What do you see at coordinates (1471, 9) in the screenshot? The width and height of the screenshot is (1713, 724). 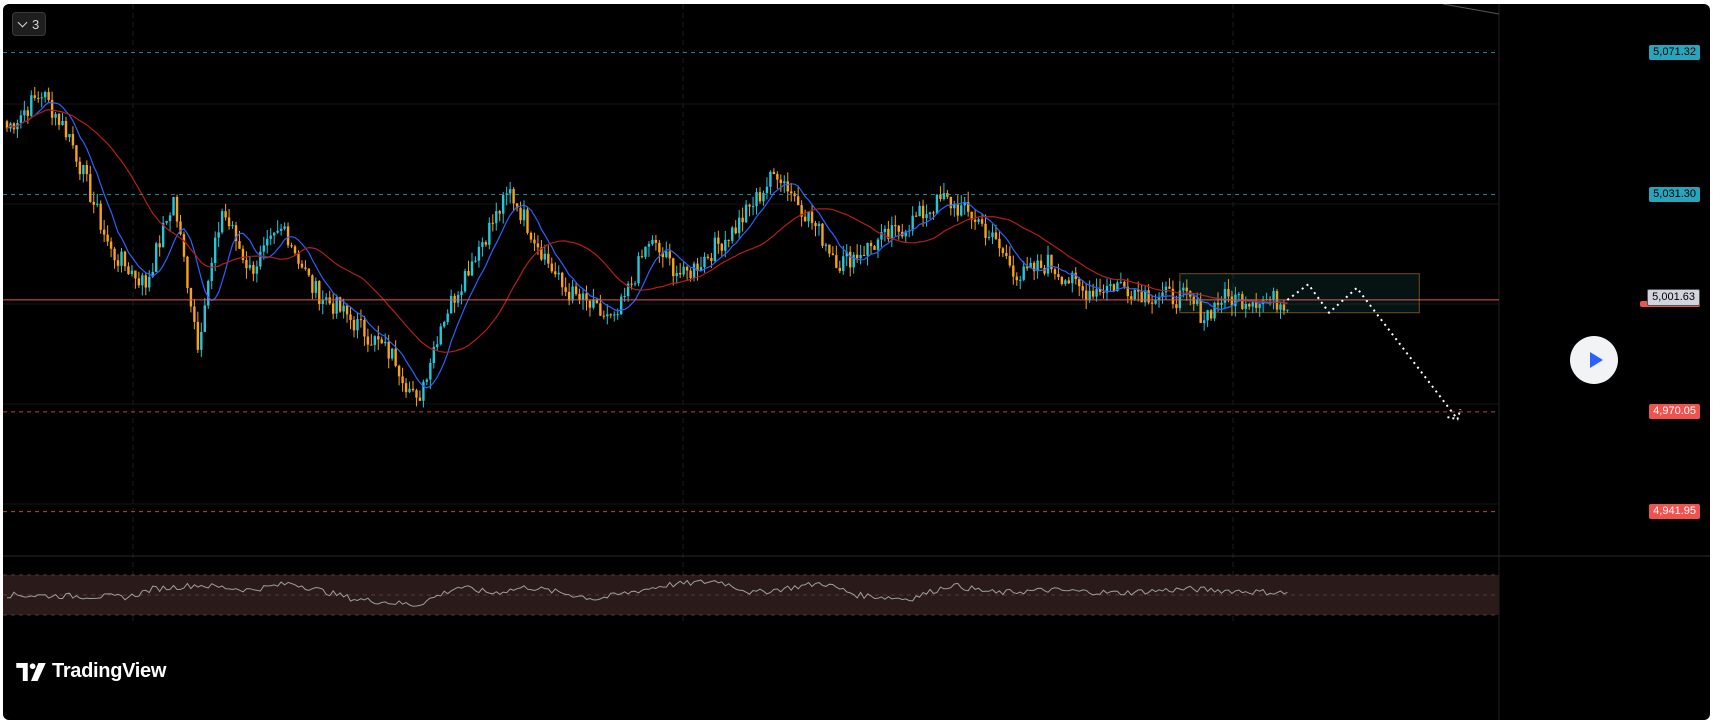 I see `trend-line` at bounding box center [1471, 9].